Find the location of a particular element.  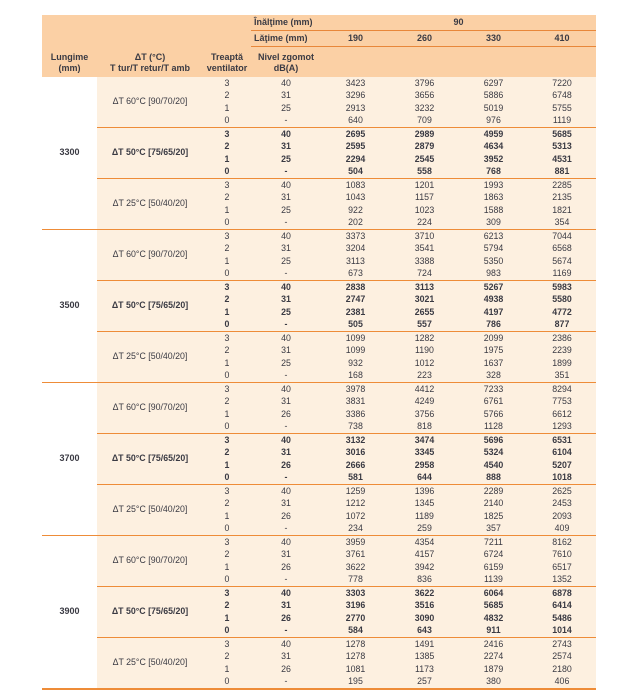

table-row: 0-584 643 911 1014 is located at coordinates (319, 631).